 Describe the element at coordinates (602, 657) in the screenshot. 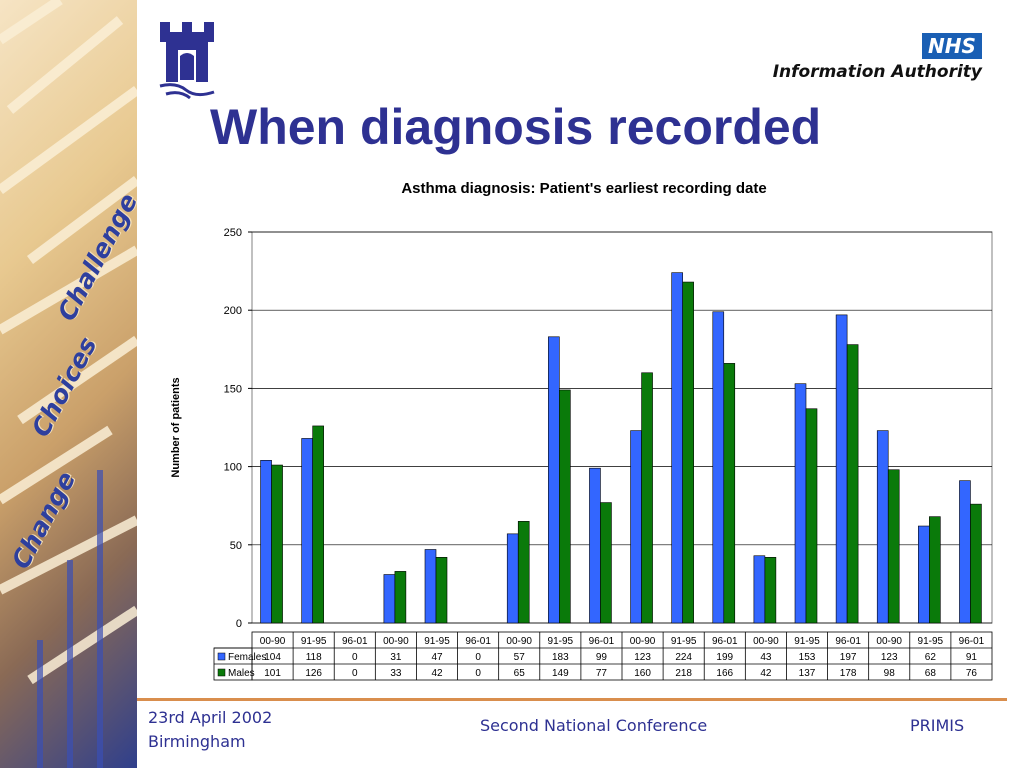

I see `data-table-value: 99` at that location.